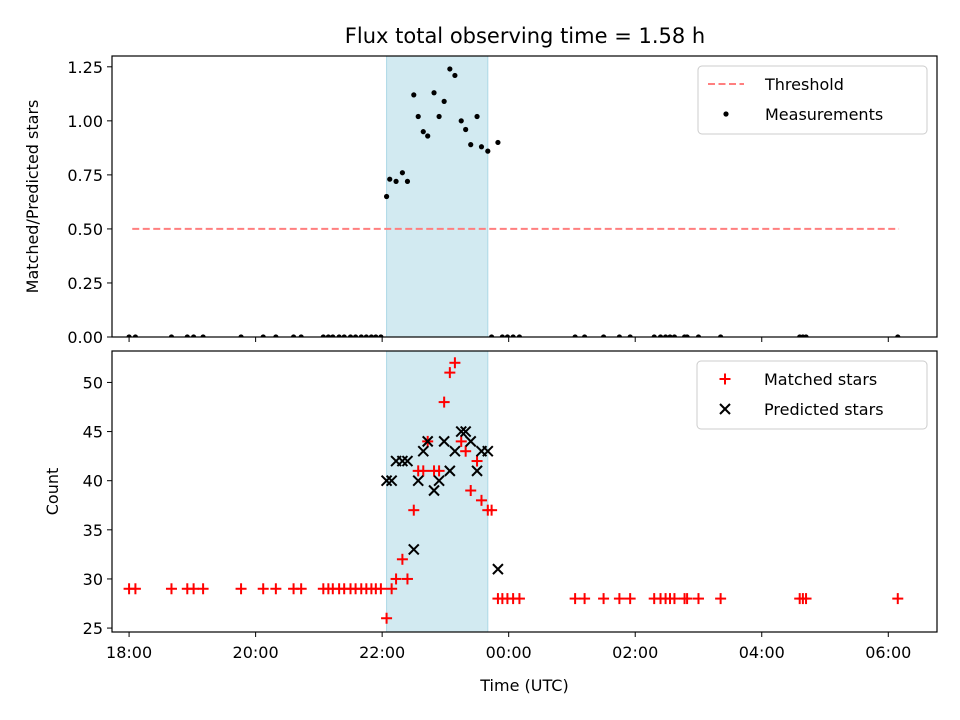  I want to click on x-tick-label: 22:00, so click(382, 652).